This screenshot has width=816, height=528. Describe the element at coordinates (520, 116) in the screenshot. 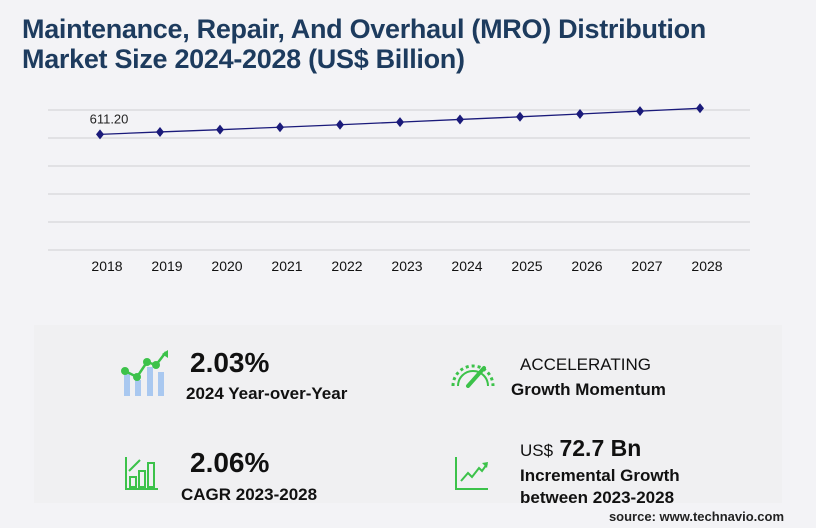

I see `data-point-2025` at that location.